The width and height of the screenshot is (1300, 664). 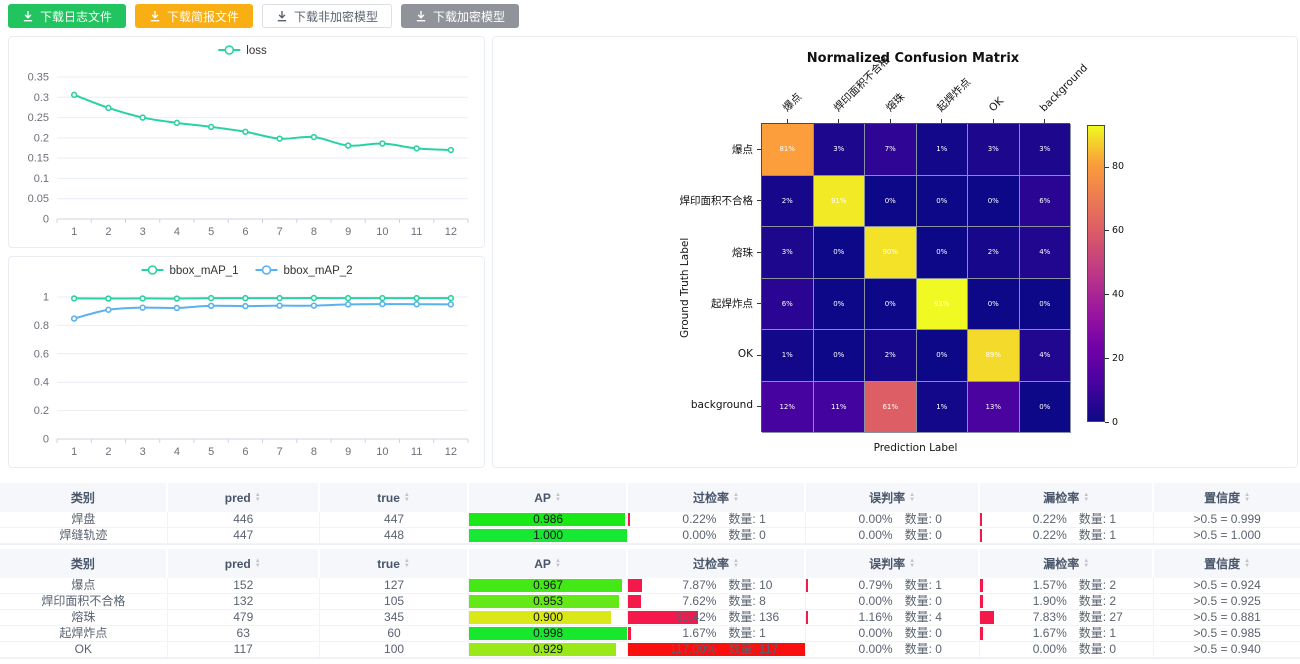 I want to click on ap-bar, so click(x=544, y=601).